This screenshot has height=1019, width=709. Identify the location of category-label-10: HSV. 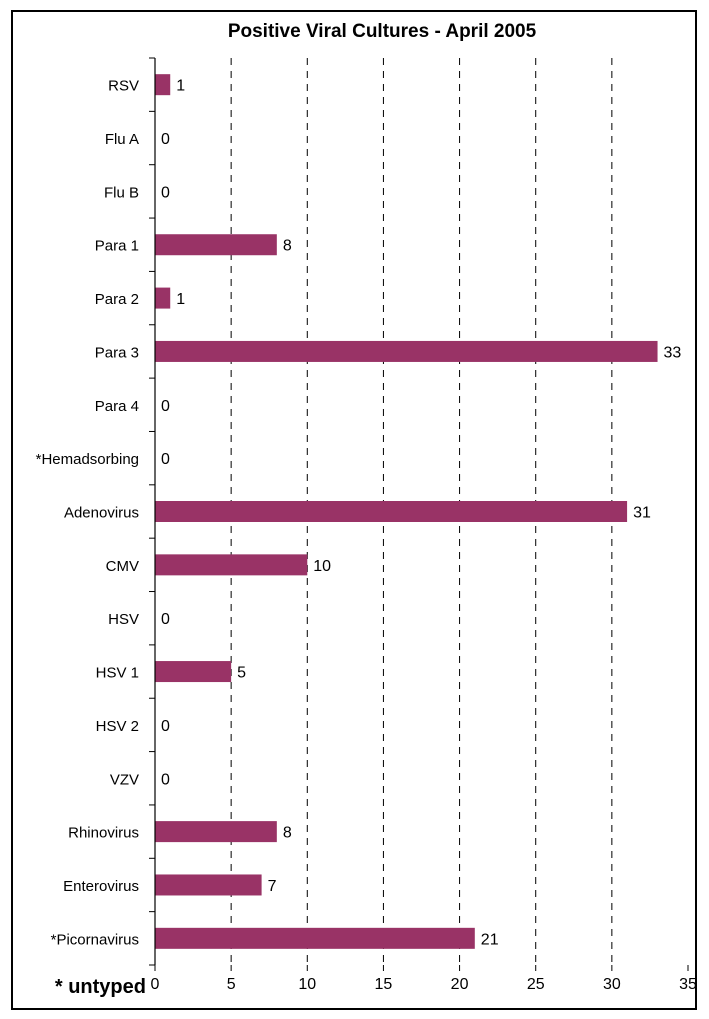
(123, 619).